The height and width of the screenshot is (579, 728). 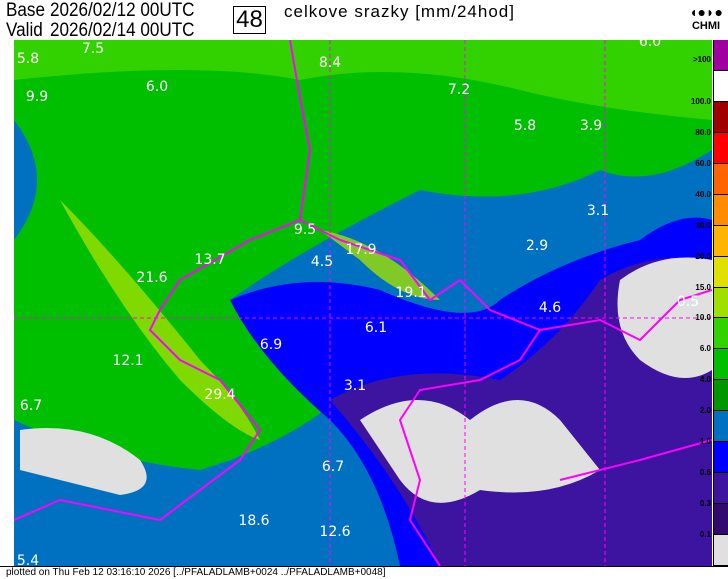 I want to click on legend-label: 0.1, so click(x=705, y=535).